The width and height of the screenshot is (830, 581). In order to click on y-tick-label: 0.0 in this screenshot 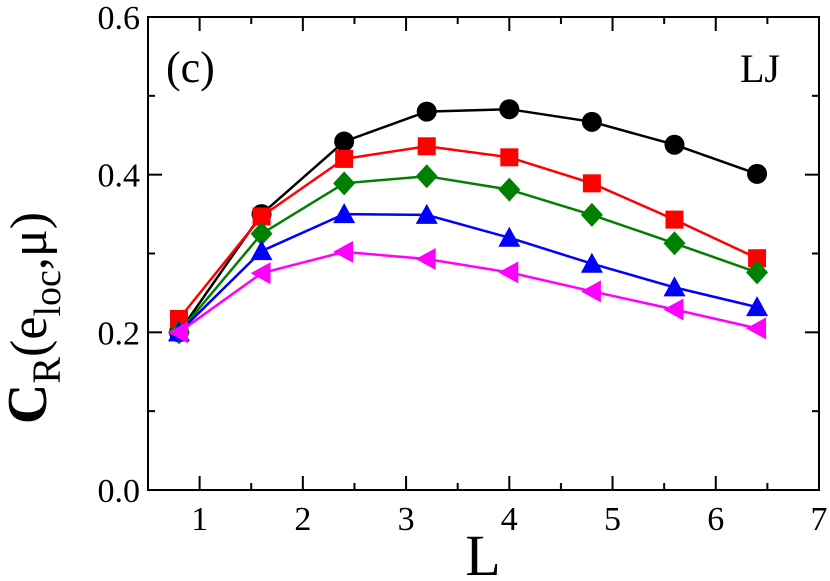, I will do `click(119, 491)`.